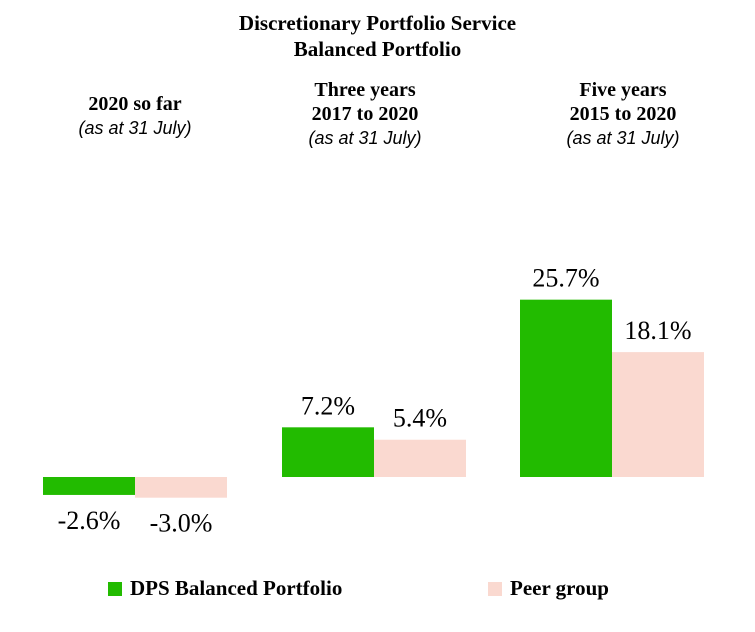 The height and width of the screenshot is (632, 755). Describe the element at coordinates (135, 116) in the screenshot. I see `period-header-ytd: 2020 so far (as at 31 July)` at that location.